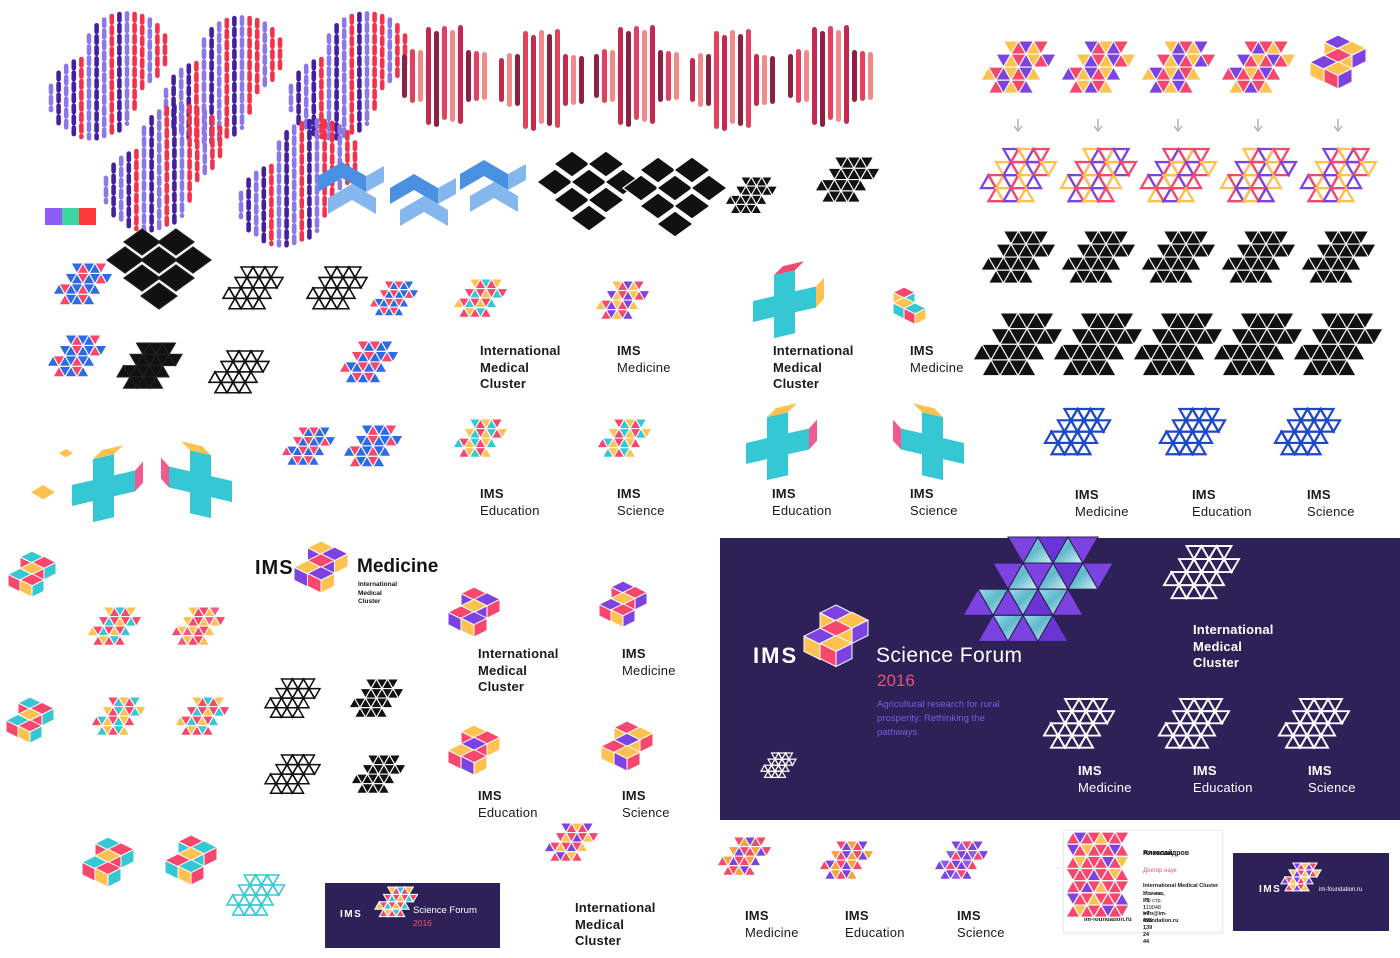  Describe the element at coordinates (398, 566) in the screenshot. I see `medicine-lockup-product: Medicine` at that location.